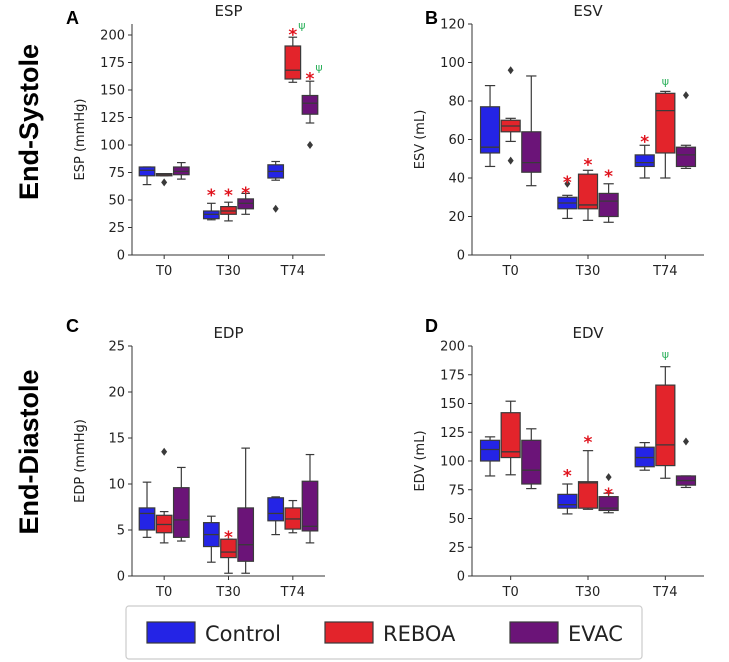 This screenshot has height=662, width=729. Describe the element at coordinates (419, 634) in the screenshot. I see `legend-label-reboa: REBOA` at that location.